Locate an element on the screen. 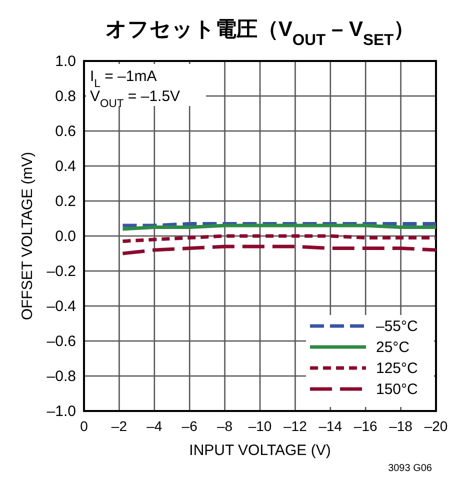  x-tick-label: –2 is located at coordinates (119, 426).